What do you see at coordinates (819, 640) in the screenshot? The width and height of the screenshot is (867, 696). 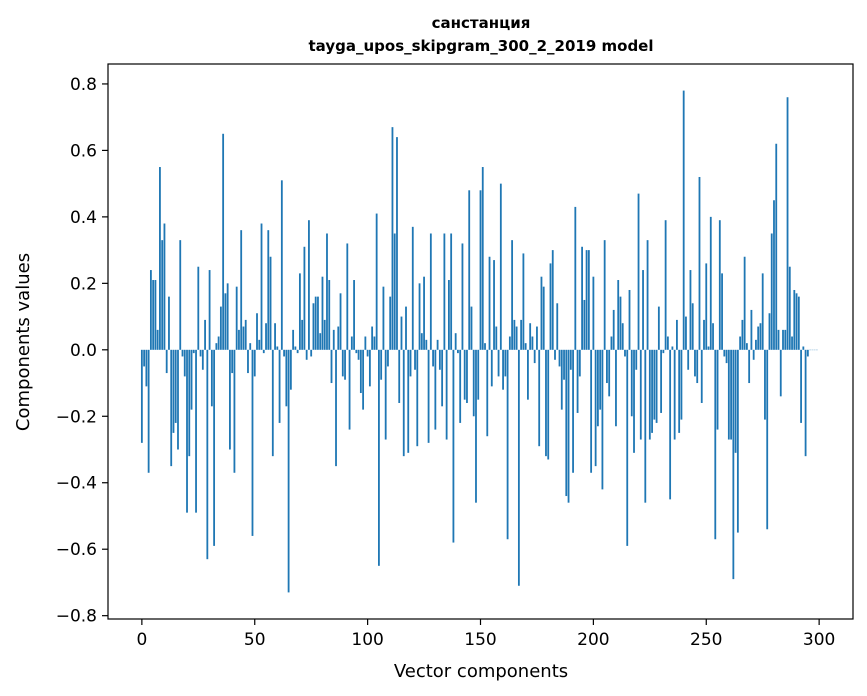 I see `x-tick-label: 300` at bounding box center [819, 640].